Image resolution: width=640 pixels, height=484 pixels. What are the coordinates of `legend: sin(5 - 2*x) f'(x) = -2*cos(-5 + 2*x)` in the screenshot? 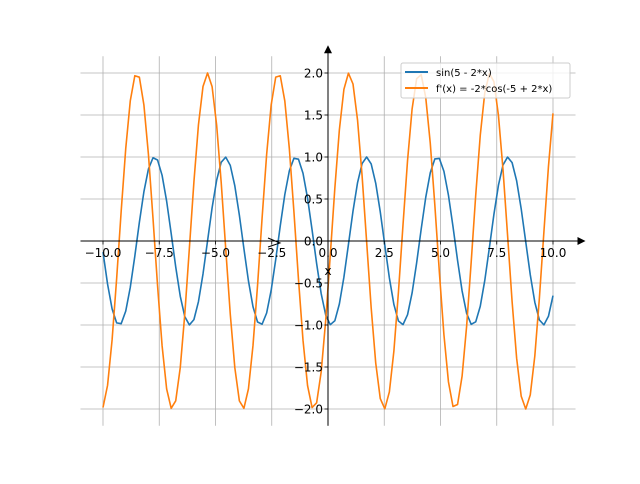 It's located at (485, 80).